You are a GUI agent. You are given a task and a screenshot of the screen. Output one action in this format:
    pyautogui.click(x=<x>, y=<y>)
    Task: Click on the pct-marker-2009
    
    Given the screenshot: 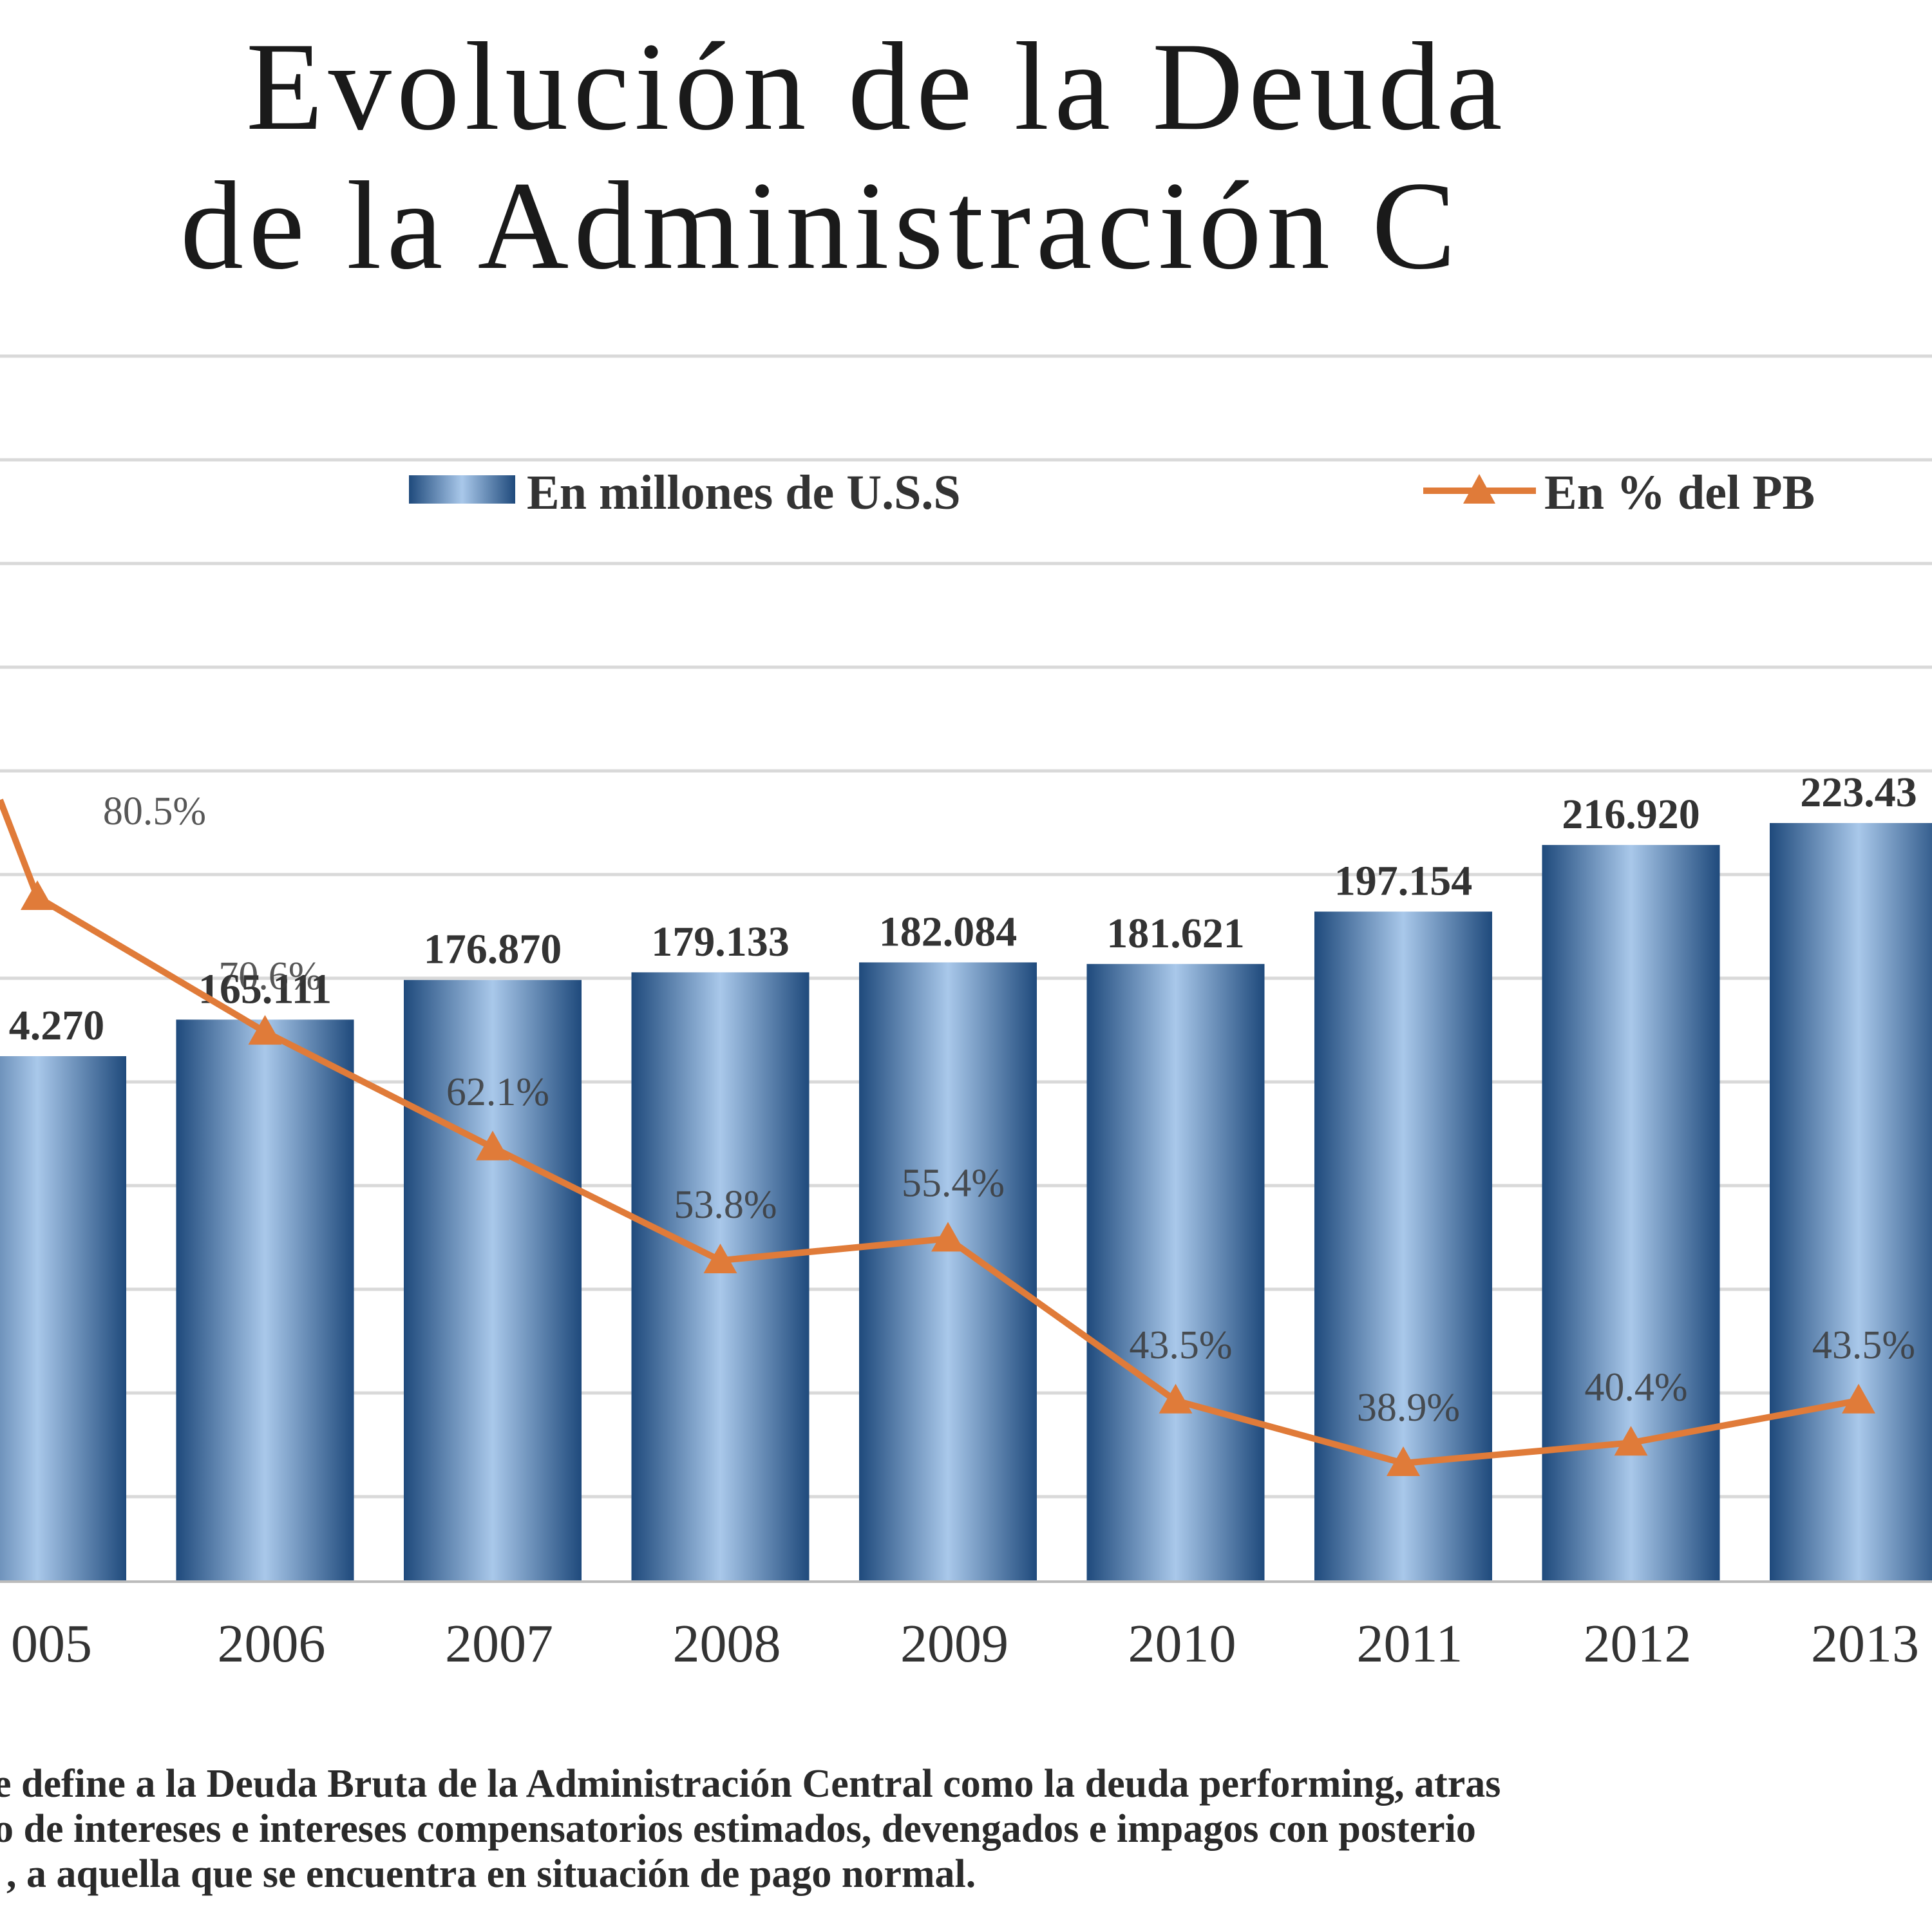 What is the action you would take?
    pyautogui.click(x=948, y=1237)
    